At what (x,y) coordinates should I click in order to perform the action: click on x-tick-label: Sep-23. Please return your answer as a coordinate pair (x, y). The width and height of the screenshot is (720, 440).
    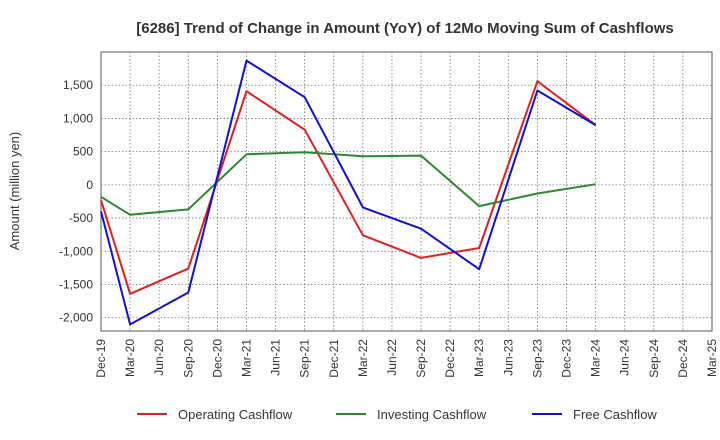
    Looking at the image, I should click on (537, 358).